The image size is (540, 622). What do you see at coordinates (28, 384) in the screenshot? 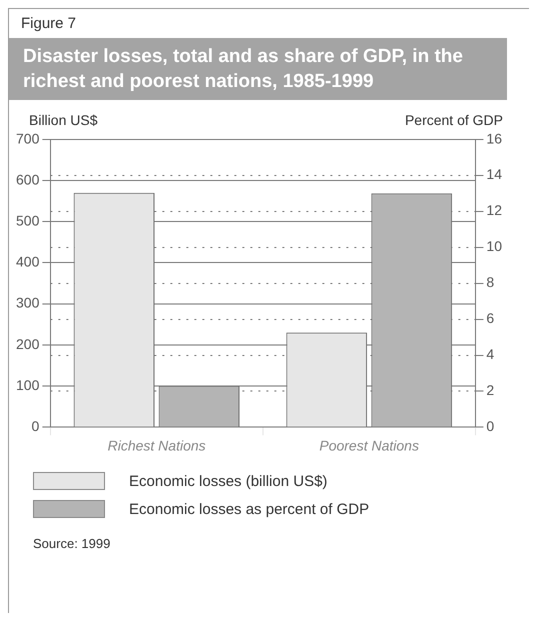
I see `y-tick-label: 100` at bounding box center [28, 384].